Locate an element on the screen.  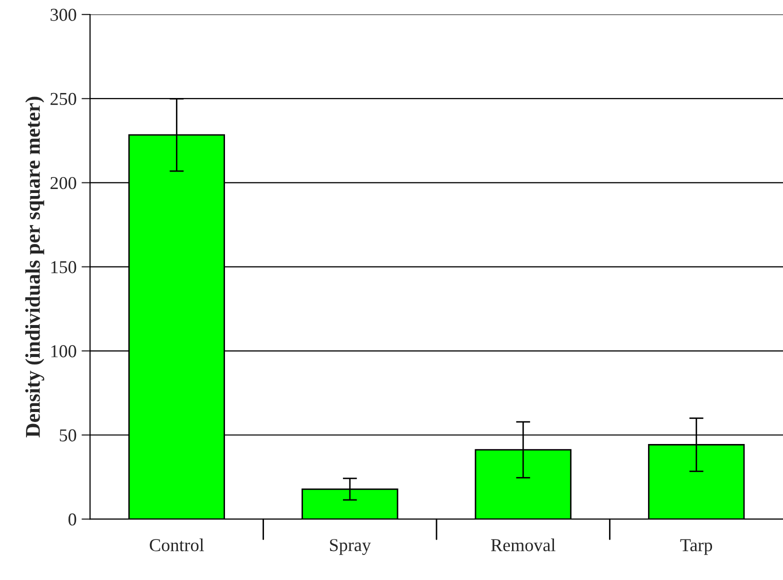
y-tick-label: 300 is located at coordinates (63, 14).